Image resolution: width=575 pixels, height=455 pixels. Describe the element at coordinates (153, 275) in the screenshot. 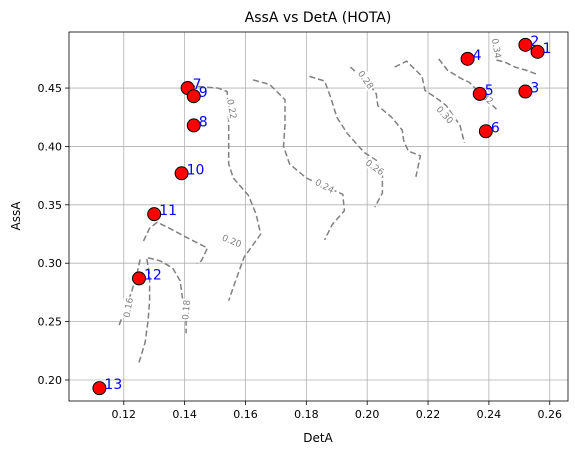

I see `point-label: 12` at that location.